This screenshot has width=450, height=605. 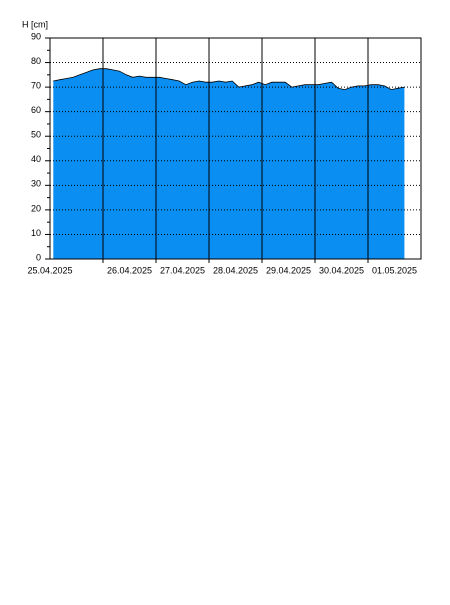 I want to click on y-tick-label: 20, so click(x=36, y=208).